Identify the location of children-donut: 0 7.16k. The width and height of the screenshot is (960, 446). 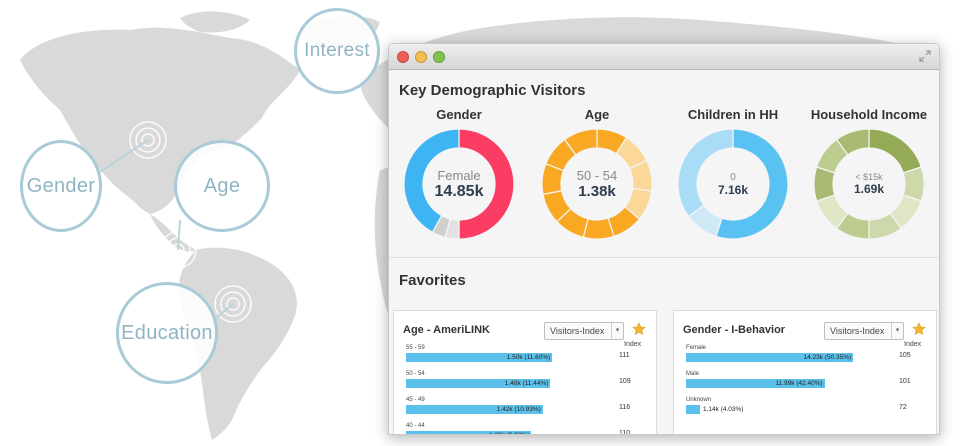
(733, 184).